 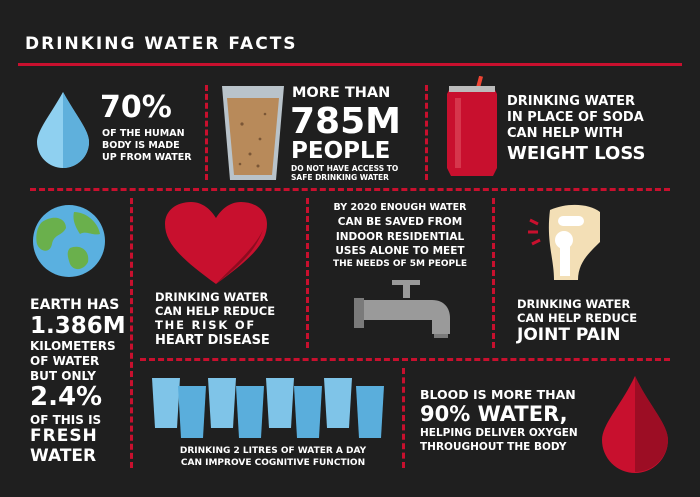 What do you see at coordinates (63, 376) in the screenshot?
I see `earth-line4: BUT ONLY` at bounding box center [63, 376].